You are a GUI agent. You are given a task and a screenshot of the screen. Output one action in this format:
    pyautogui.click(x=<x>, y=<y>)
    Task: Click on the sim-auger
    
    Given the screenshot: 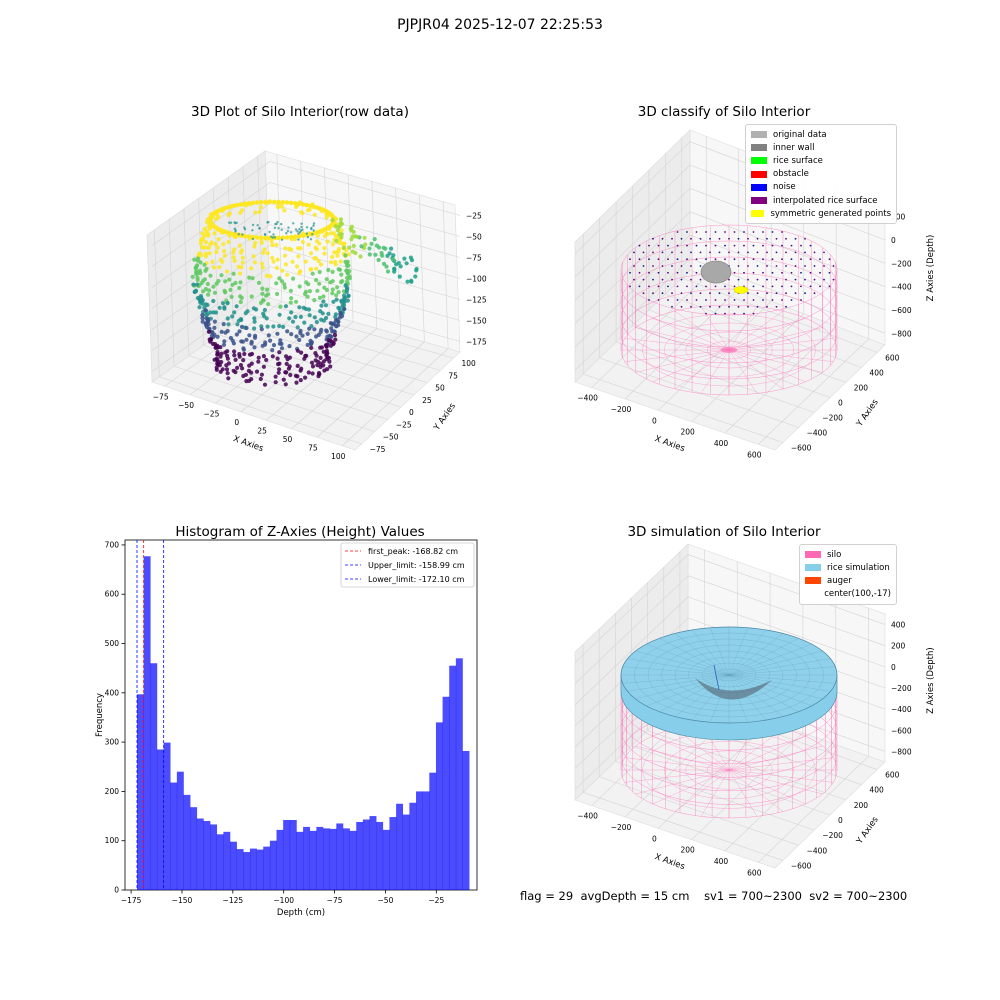 What is the action you would take?
    pyautogui.click(x=716, y=677)
    